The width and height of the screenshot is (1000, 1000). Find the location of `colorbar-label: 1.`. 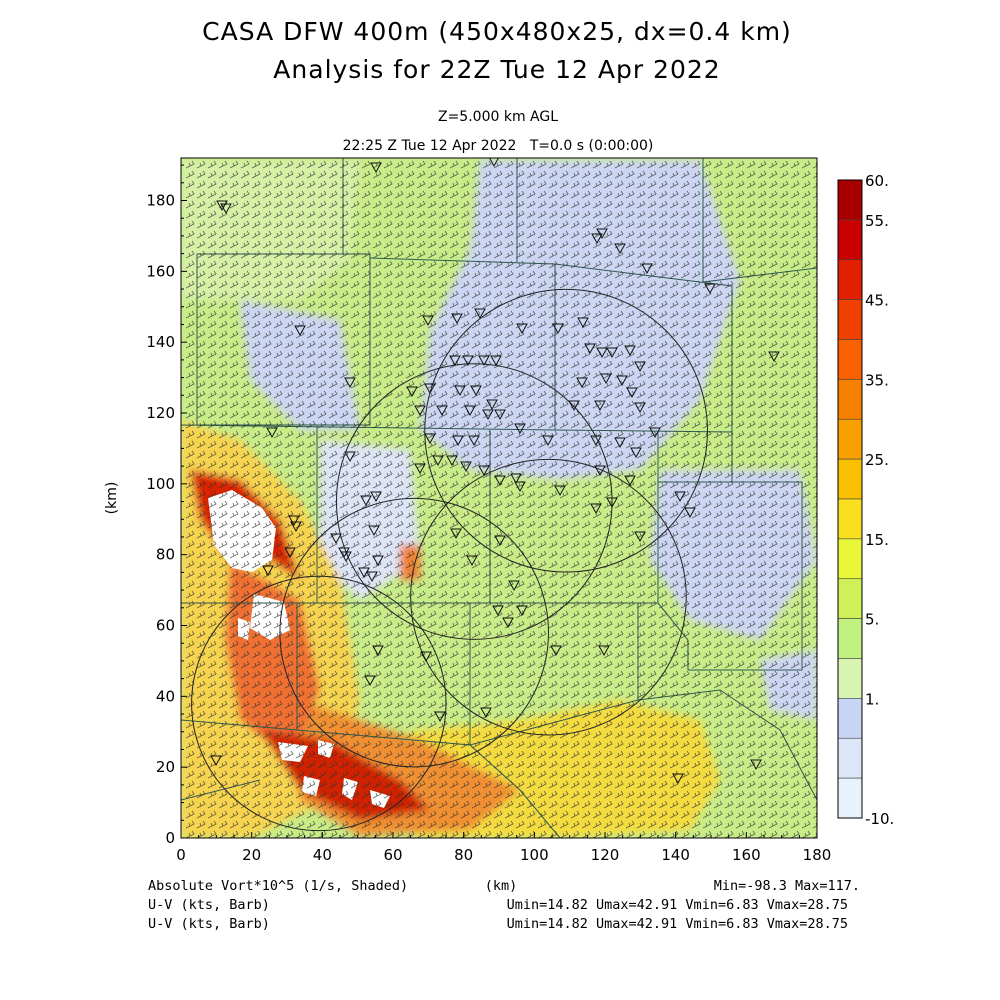

colorbar-label: 1. is located at coordinates (872, 699).